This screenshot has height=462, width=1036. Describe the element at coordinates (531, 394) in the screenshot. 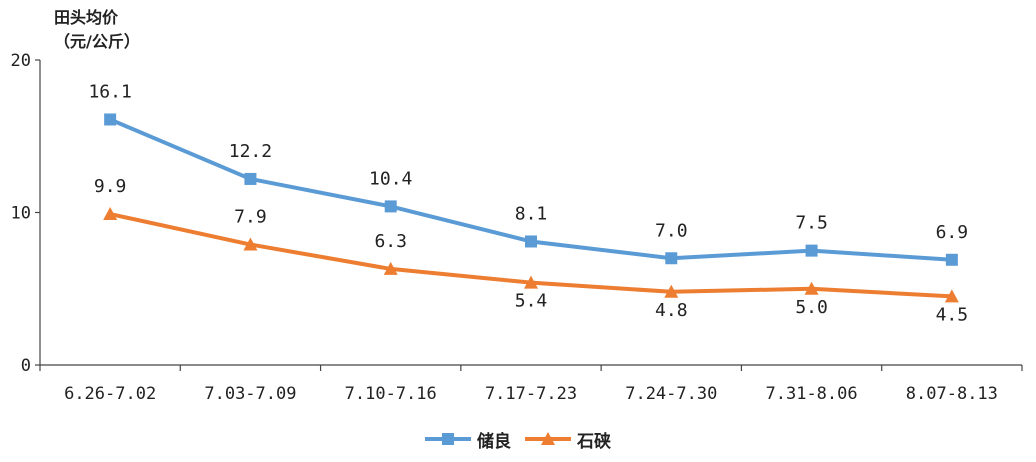

I see `x-tick-label: 7.17-7.23` at that location.